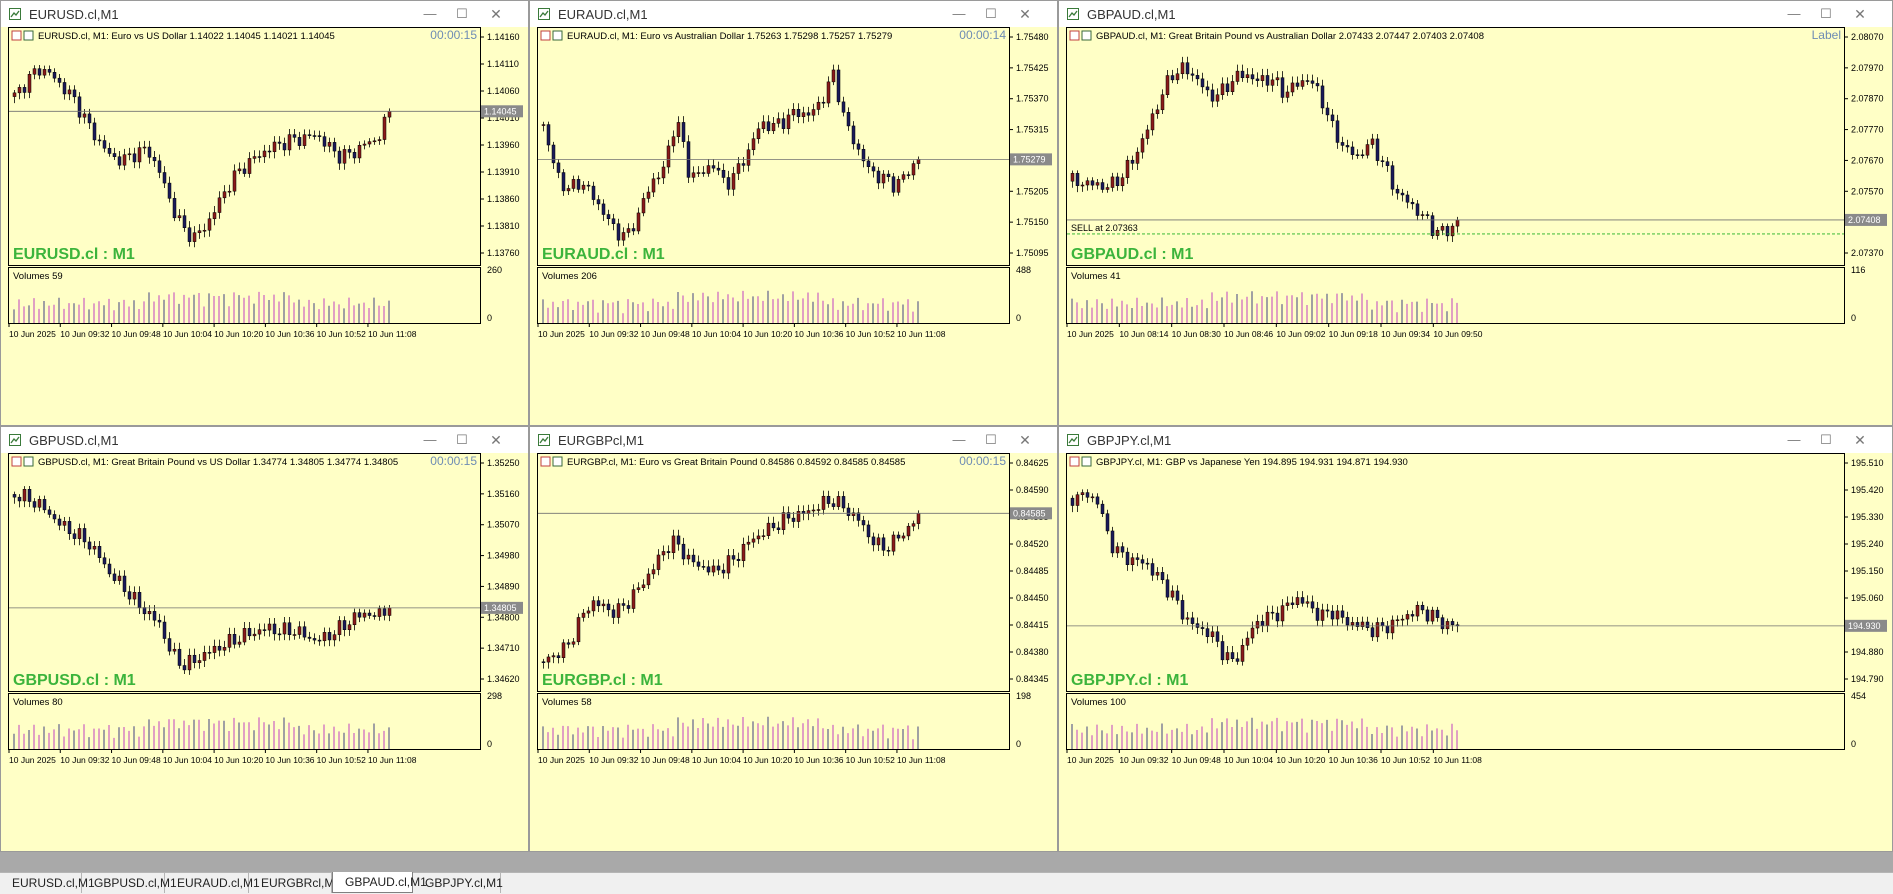 The width and height of the screenshot is (1893, 894). Describe the element at coordinates (136, 334) in the screenshot. I see `time-tick-label: 10 Jun 09:48` at that location.